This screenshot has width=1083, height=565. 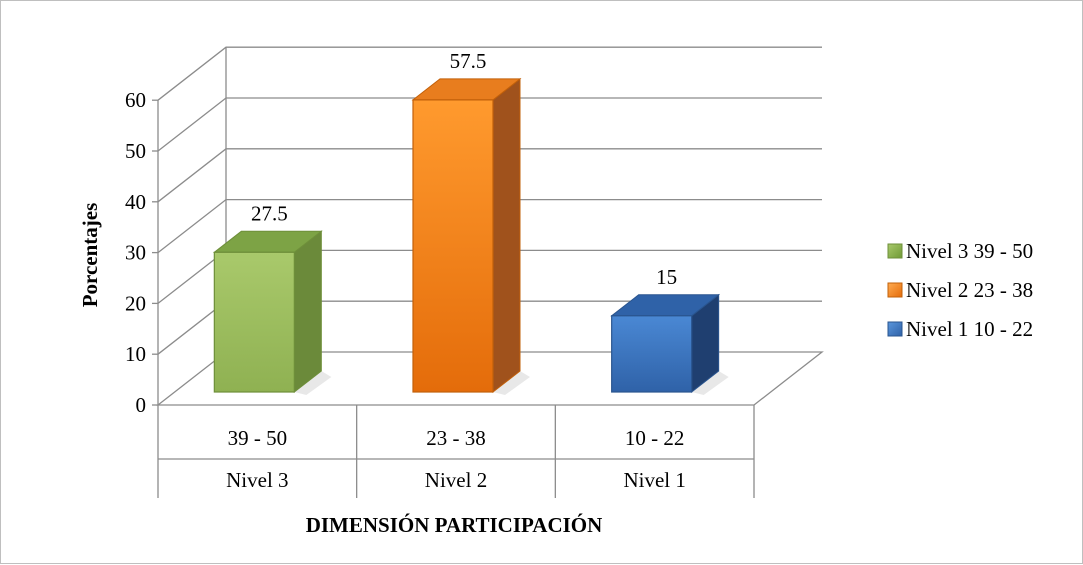 I want to click on legend-label: Nivel 1 10 - 22, so click(x=969, y=329).